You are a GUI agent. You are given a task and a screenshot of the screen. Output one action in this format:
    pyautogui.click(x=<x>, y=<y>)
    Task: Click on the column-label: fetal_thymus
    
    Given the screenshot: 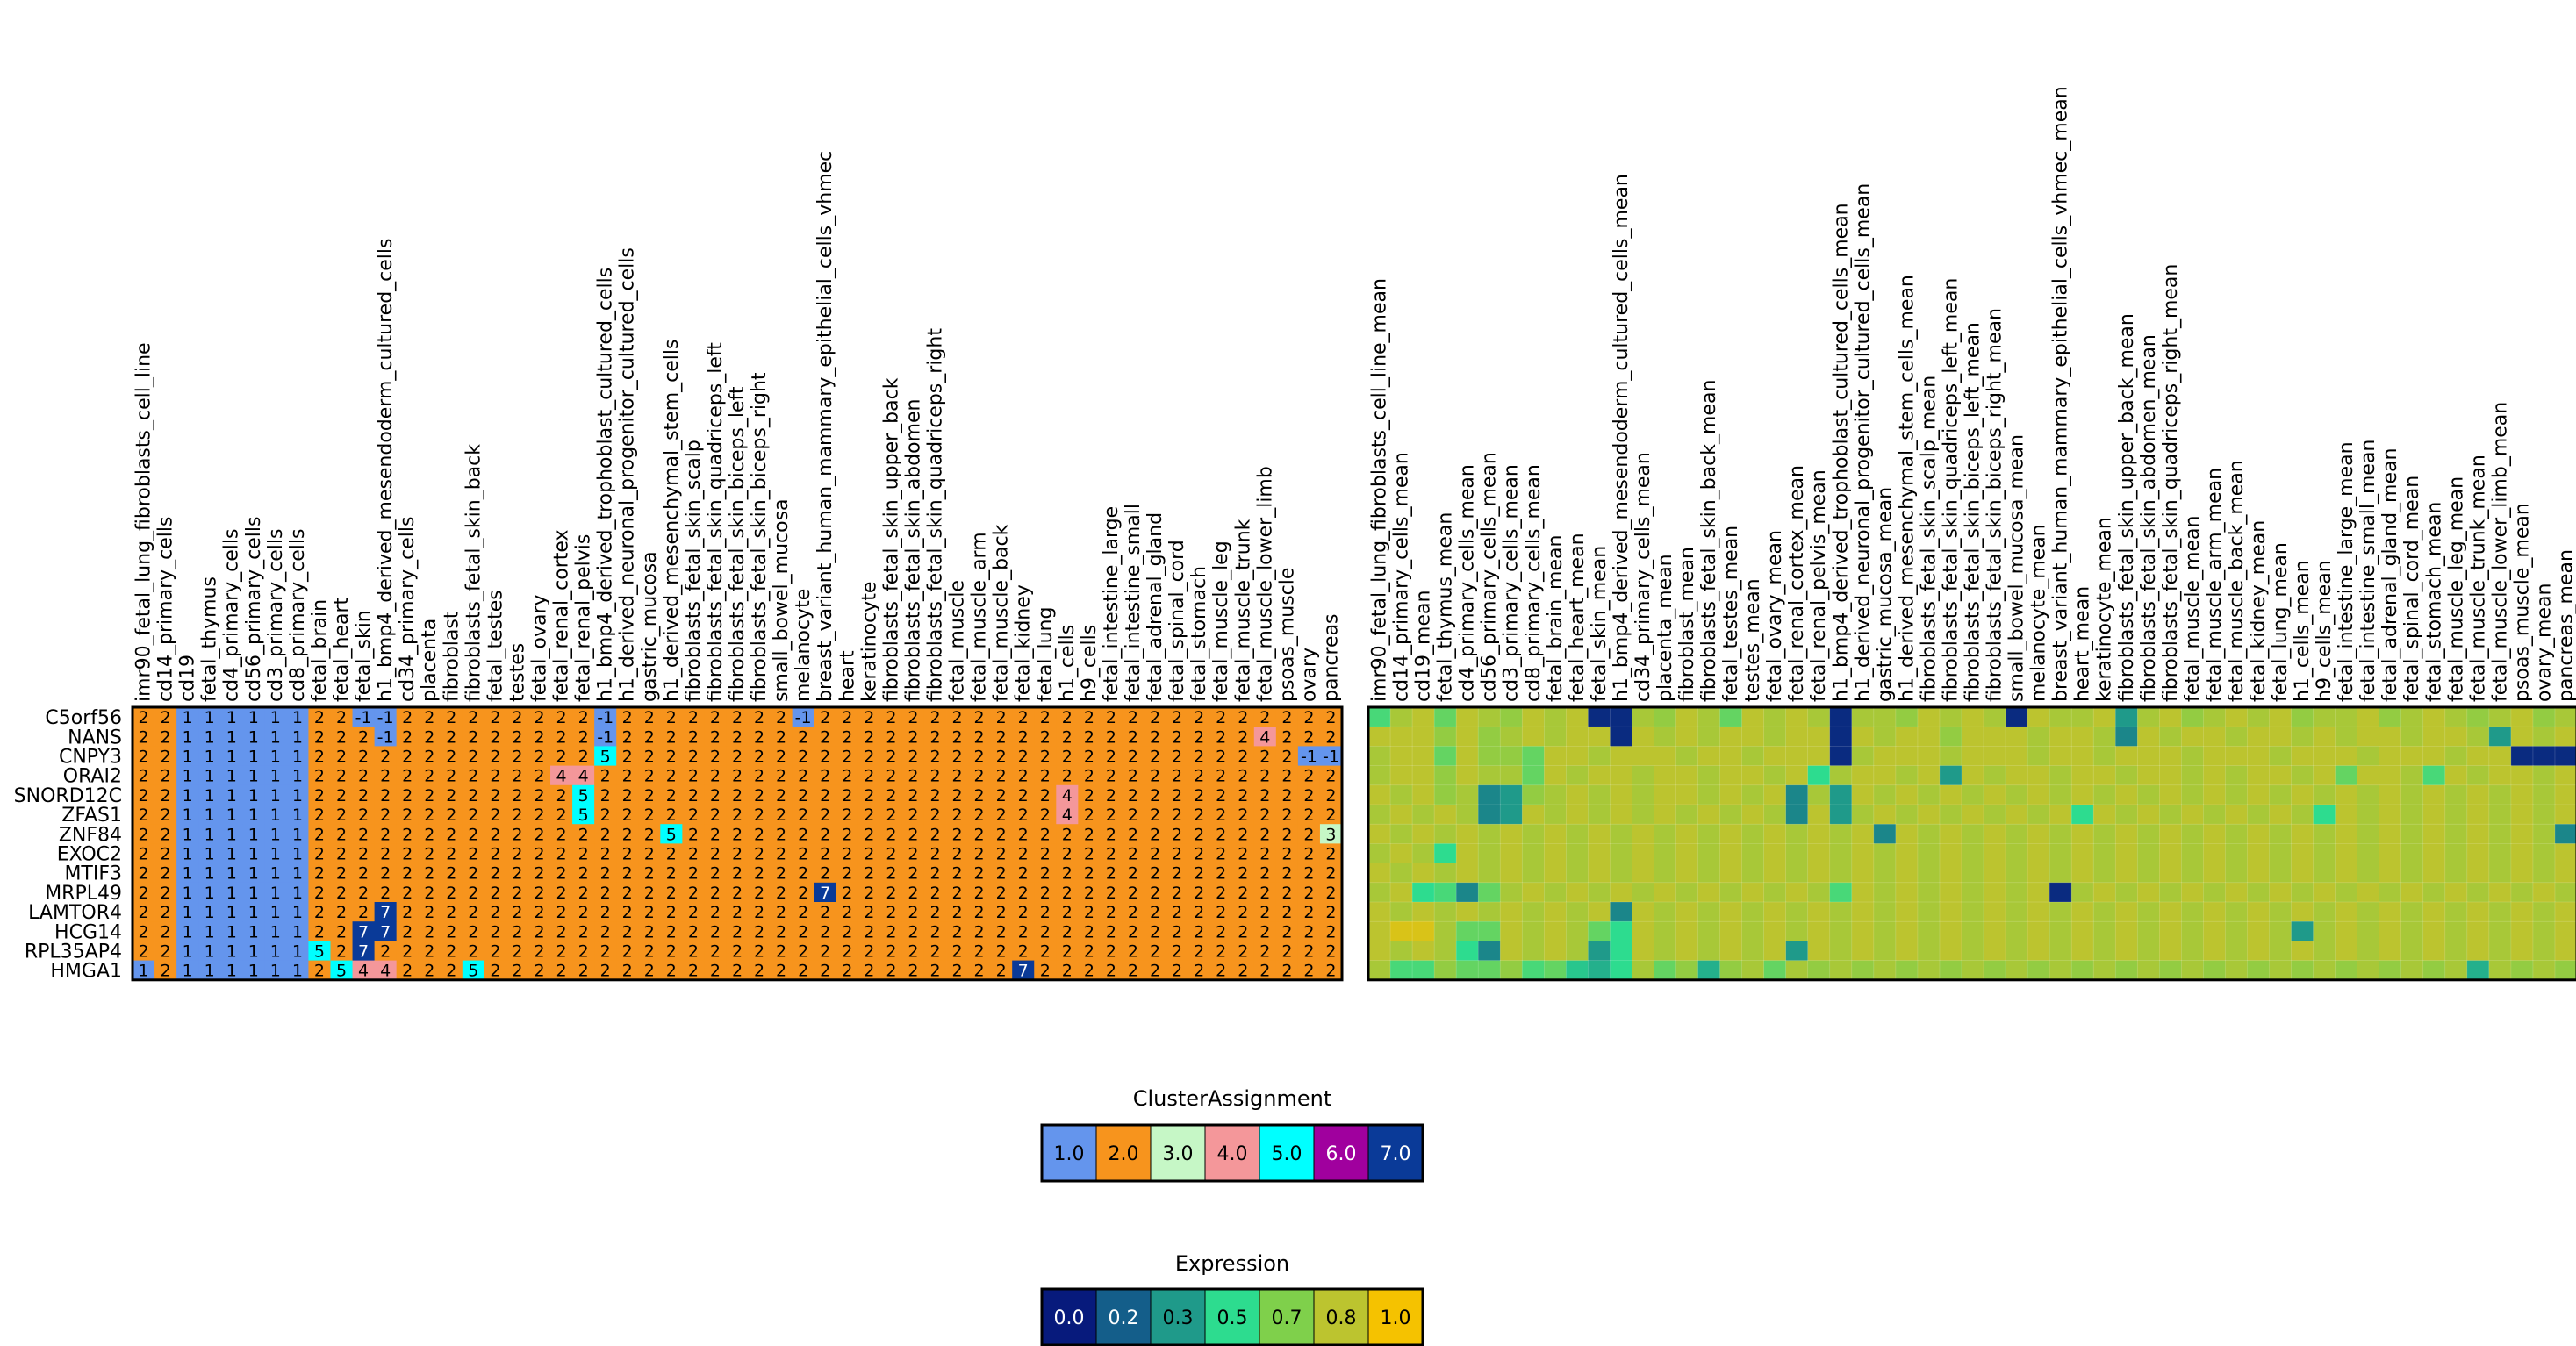 What is the action you would take?
    pyautogui.click(x=210, y=639)
    